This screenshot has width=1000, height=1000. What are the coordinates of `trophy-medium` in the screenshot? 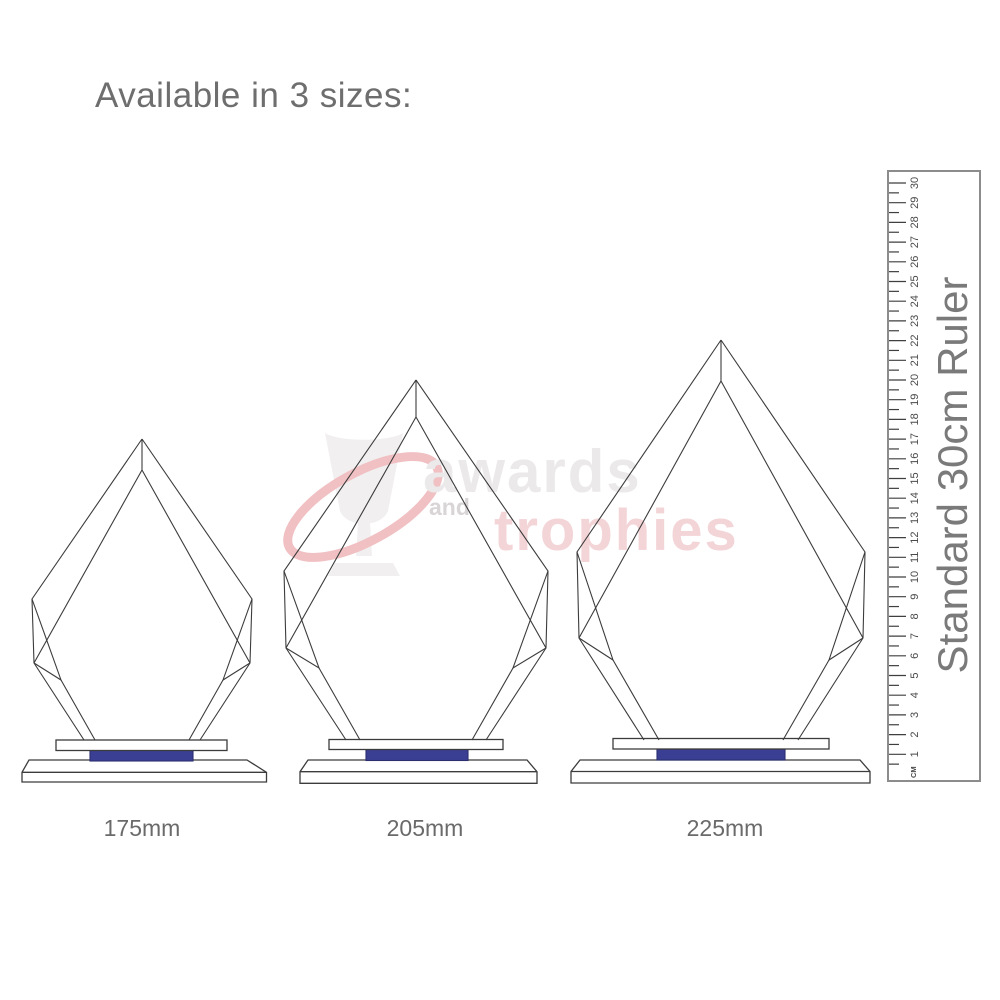 It's located at (416, 581).